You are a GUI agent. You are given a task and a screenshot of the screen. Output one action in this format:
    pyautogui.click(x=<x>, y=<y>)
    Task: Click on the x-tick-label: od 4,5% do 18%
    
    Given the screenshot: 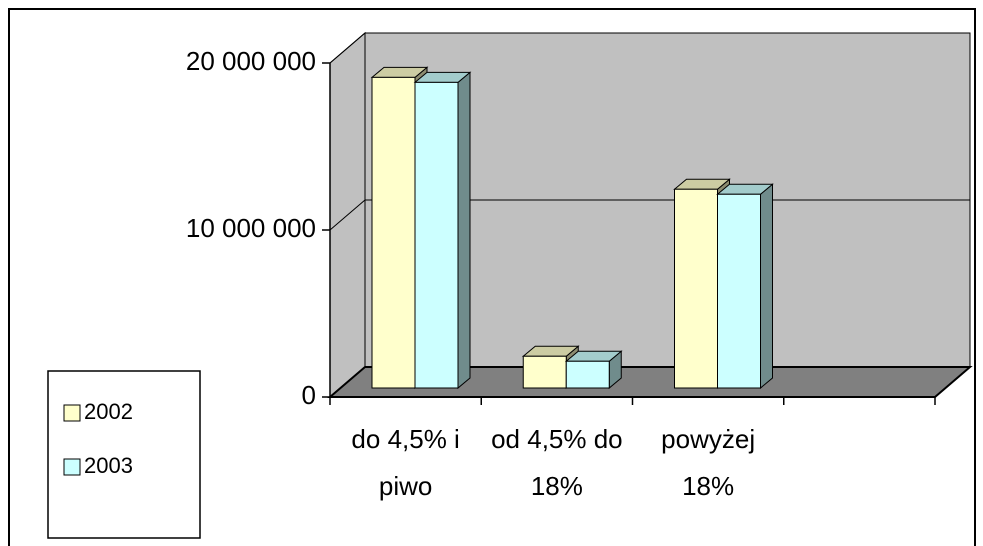 What is the action you would take?
    pyautogui.click(x=557, y=462)
    